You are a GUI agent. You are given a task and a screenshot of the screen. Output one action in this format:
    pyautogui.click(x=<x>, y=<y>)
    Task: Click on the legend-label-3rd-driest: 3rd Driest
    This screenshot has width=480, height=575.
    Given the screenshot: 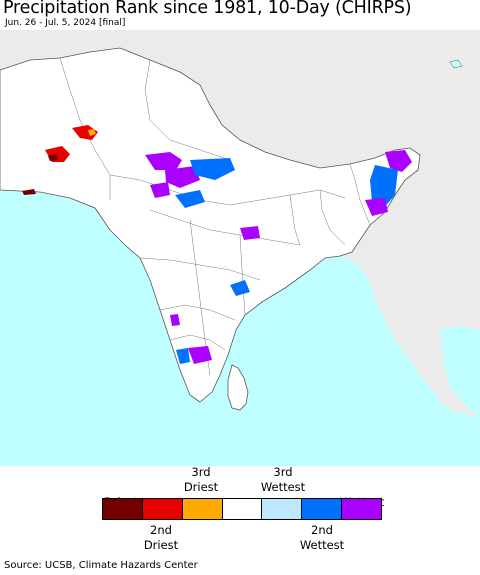 What is the action you would take?
    pyautogui.click(x=201, y=479)
    